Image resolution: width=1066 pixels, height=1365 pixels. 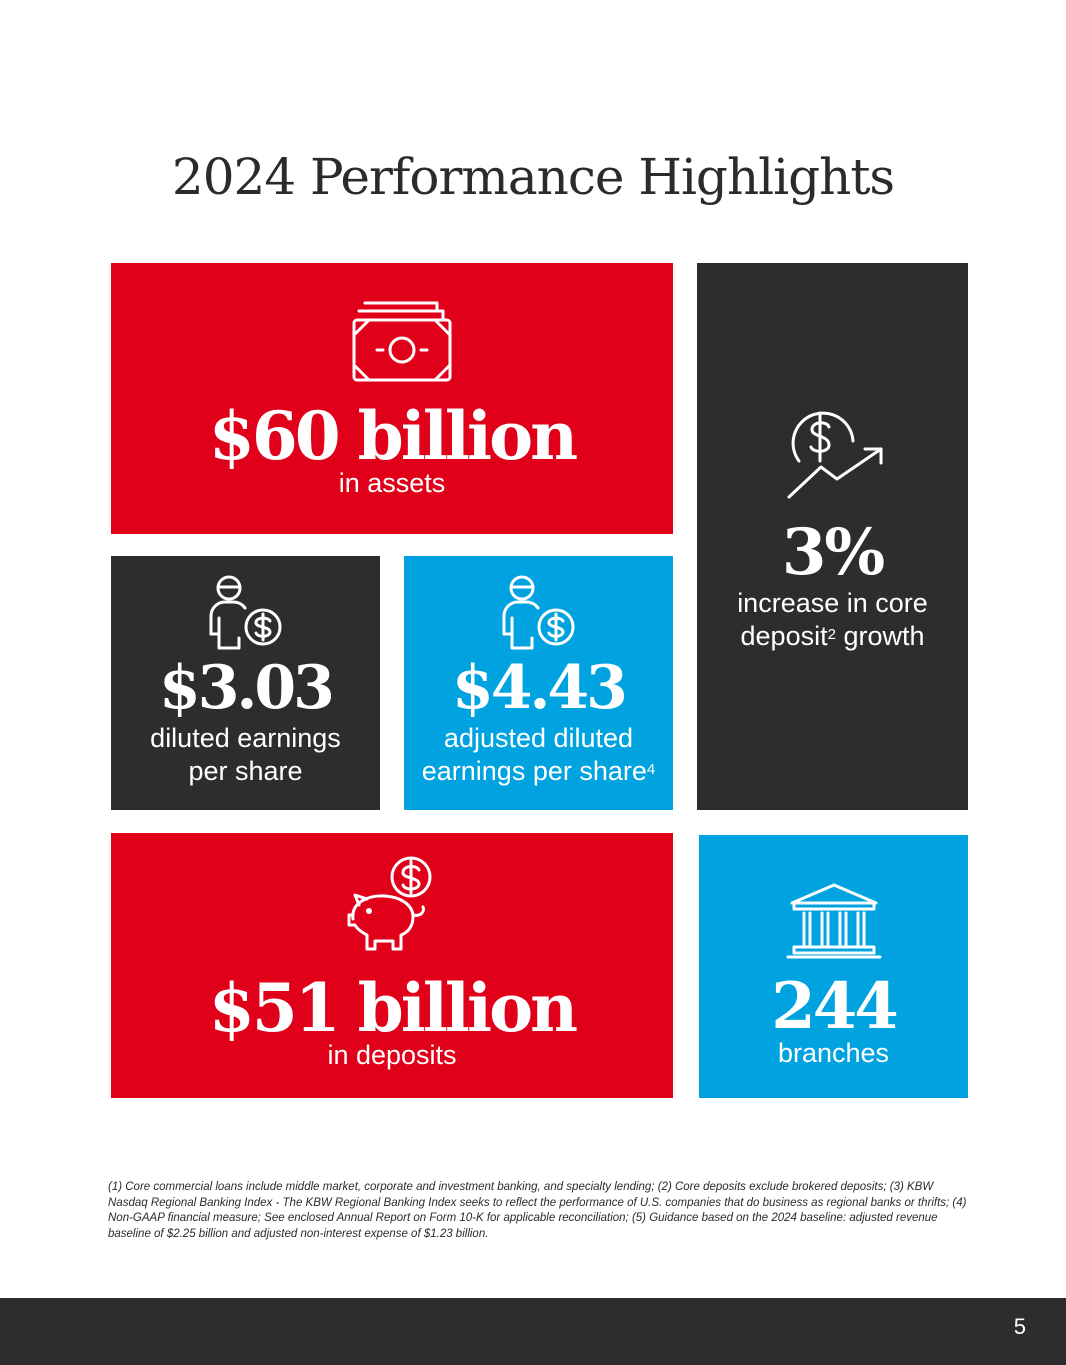 What do you see at coordinates (538, 771) in the screenshot?
I see `adjusted-eps-label-line2: earnings per share4` at bounding box center [538, 771].